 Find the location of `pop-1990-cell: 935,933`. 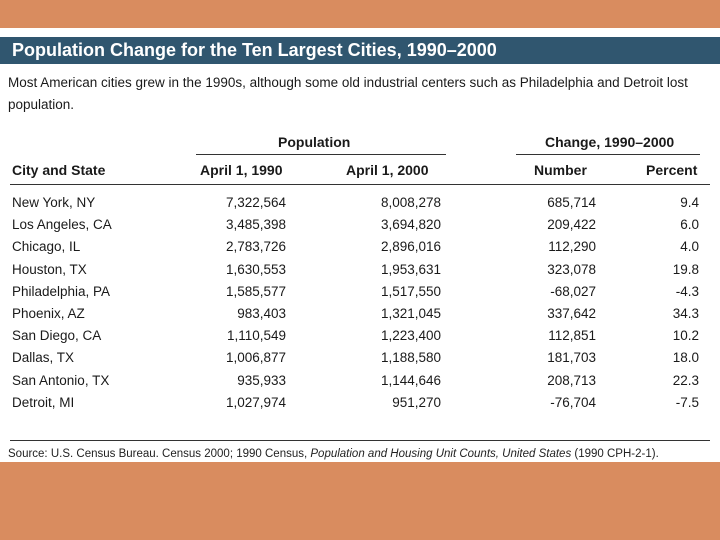

pop-1990-cell: 935,933 is located at coordinates (261, 380).